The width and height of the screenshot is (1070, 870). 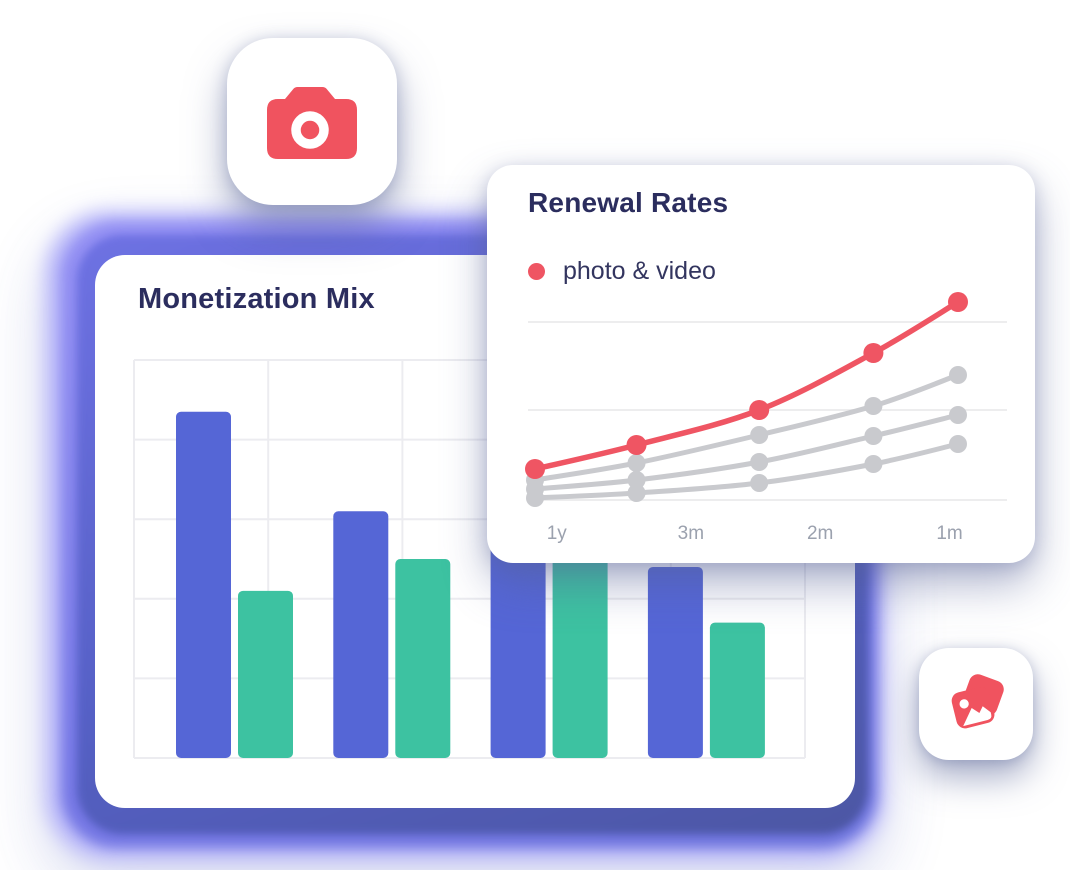 What do you see at coordinates (766, 418) in the screenshot?
I see `line-chart: 1y 3m 2m 1m` at bounding box center [766, 418].